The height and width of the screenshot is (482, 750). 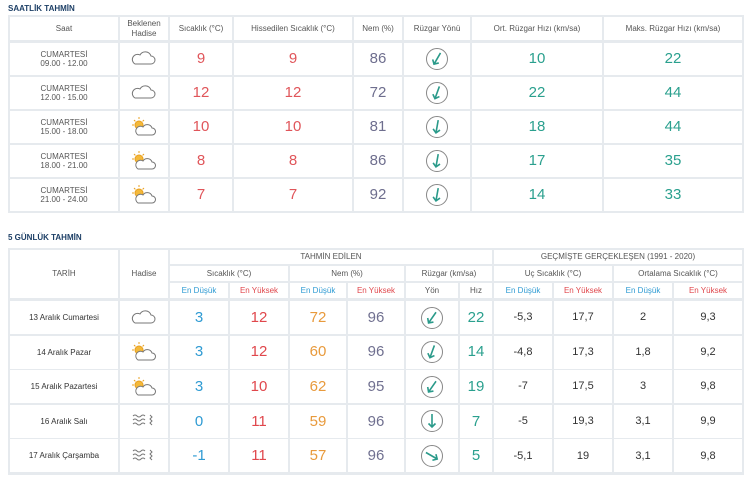 I want to click on value-cell: 17,3, so click(x=583, y=352).